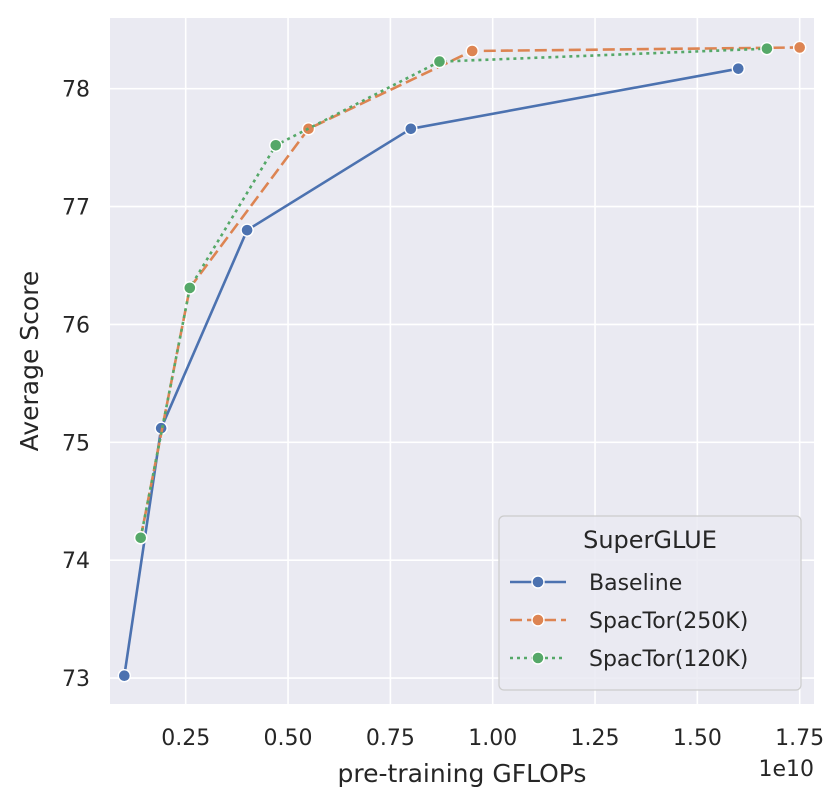 The height and width of the screenshot is (805, 831). I want to click on legend-item: Baseline, so click(596, 583).